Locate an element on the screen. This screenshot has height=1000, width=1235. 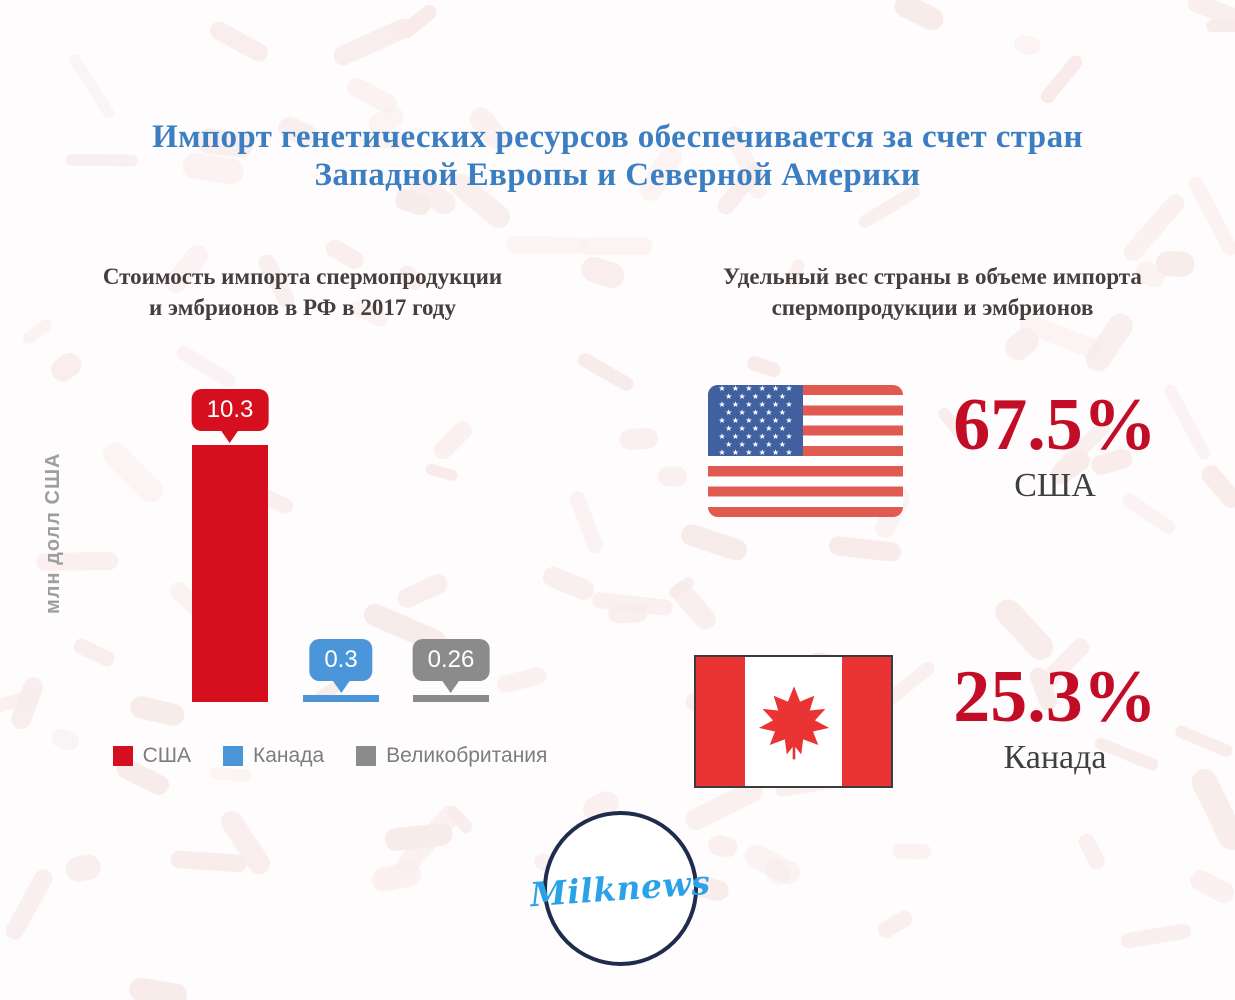
canada-flag-icon is located at coordinates (793, 721).